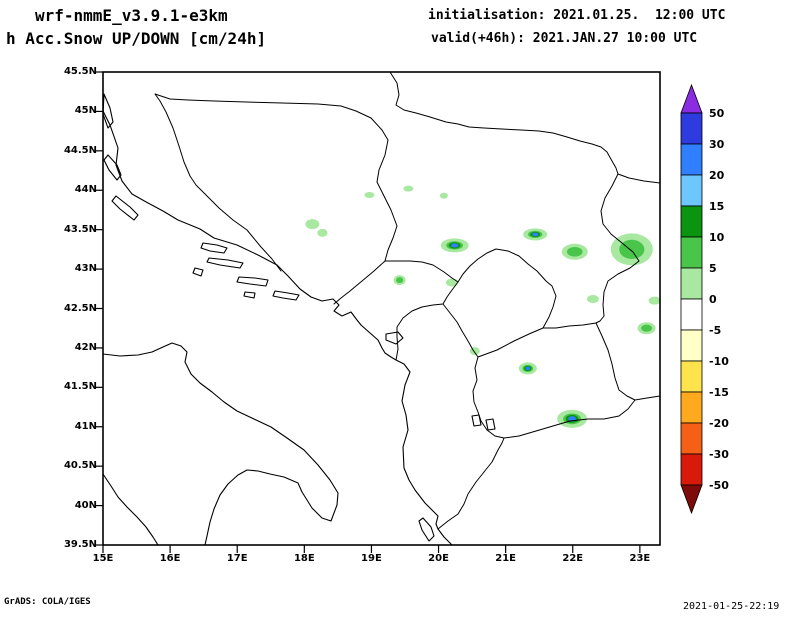 Image resolution: width=800 pixels, height=618 pixels. What do you see at coordinates (476, 420) in the screenshot?
I see `lake-ohrid` at bounding box center [476, 420].